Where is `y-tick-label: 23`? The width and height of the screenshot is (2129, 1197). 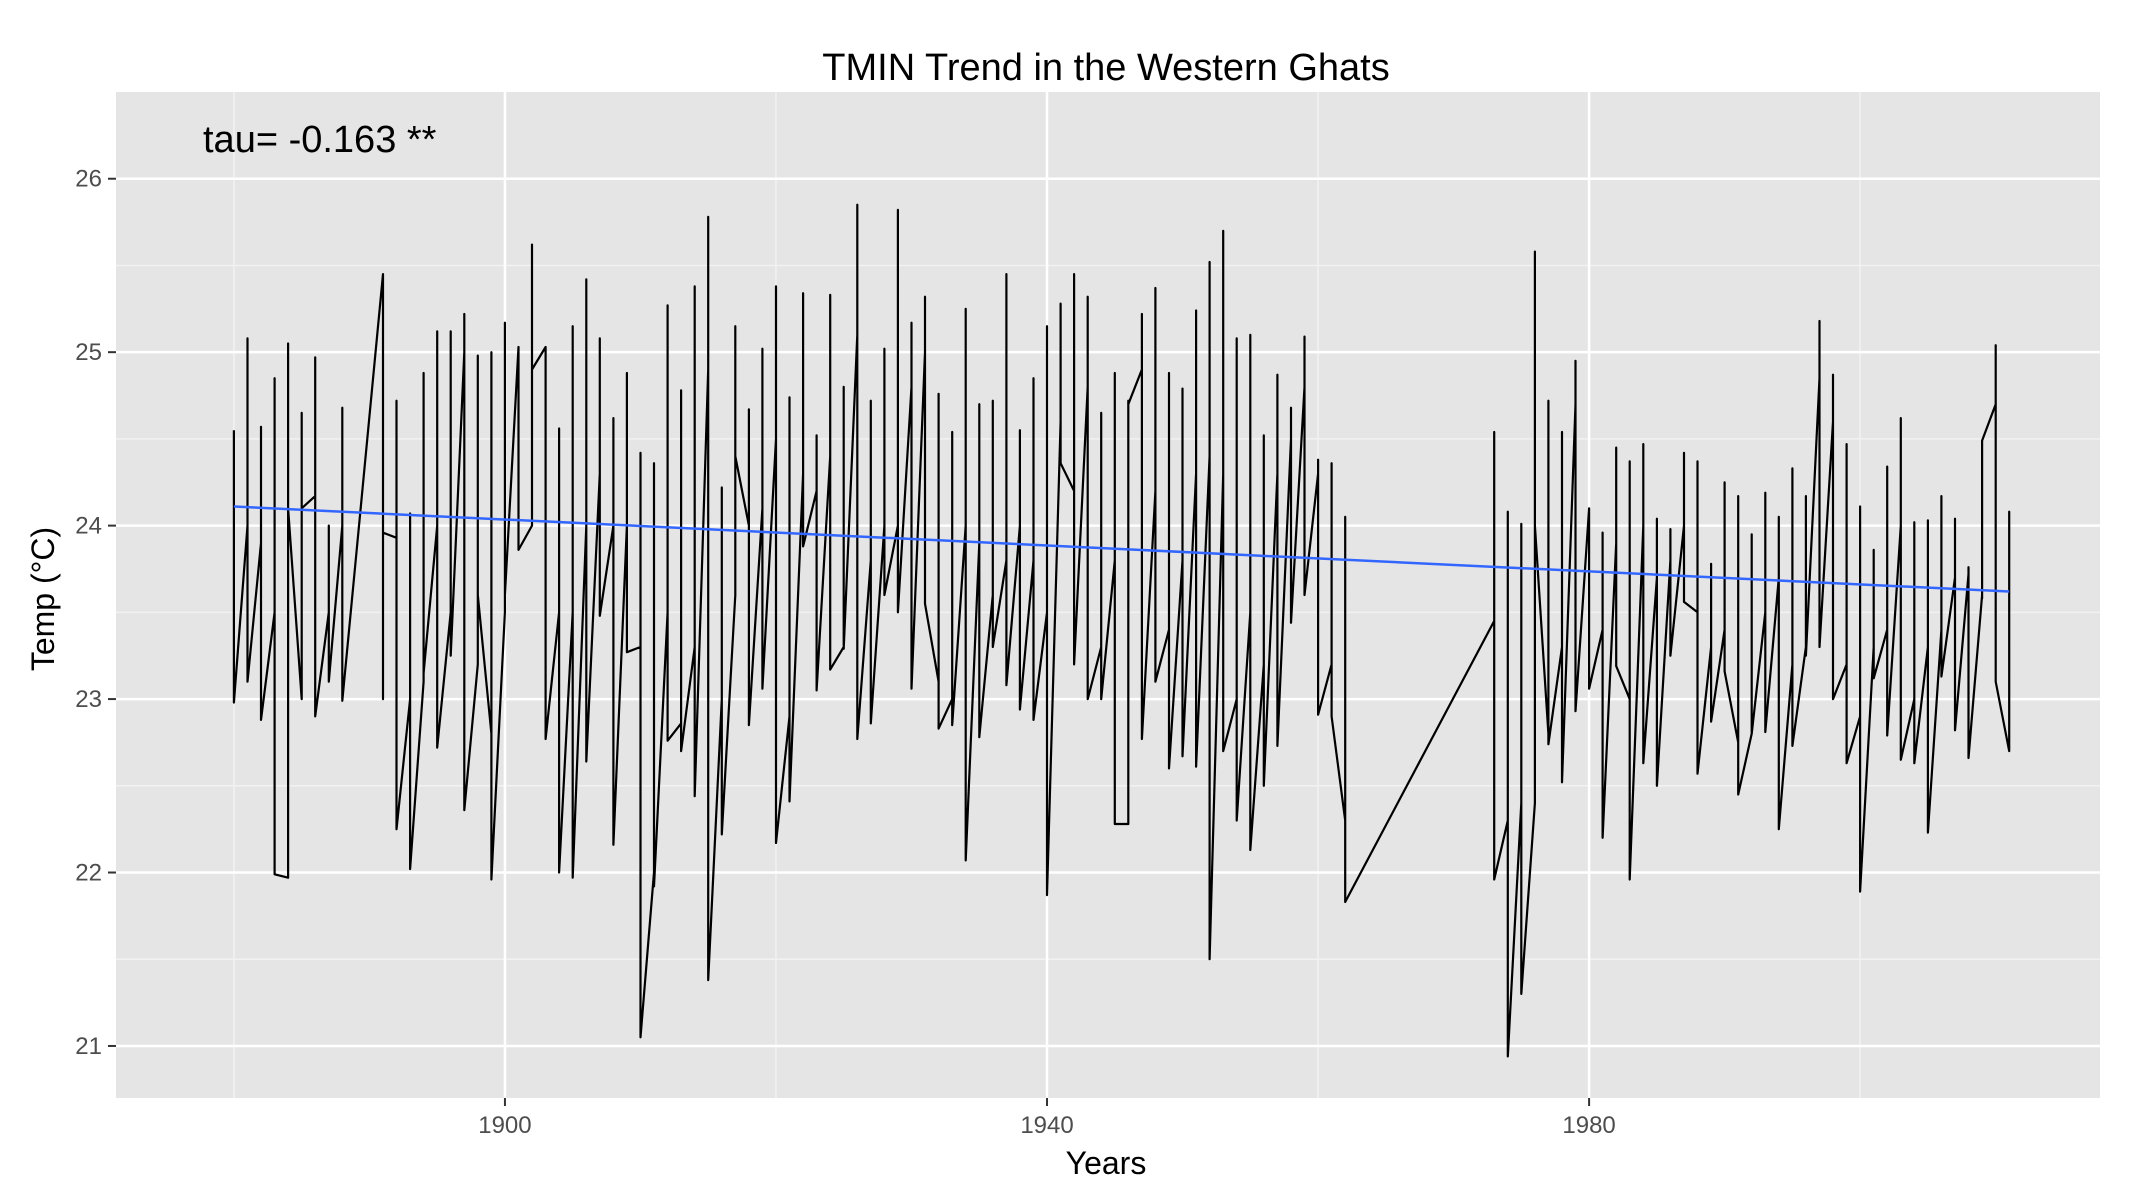
y-tick-label: 23 is located at coordinates (88, 699).